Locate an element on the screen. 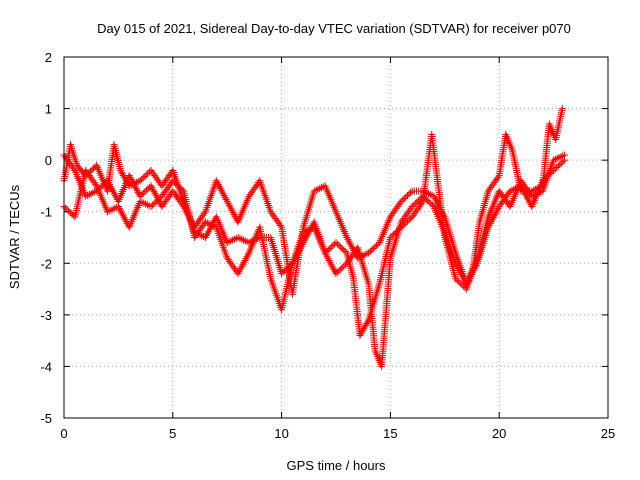 Image resolution: width=640 pixels, height=480 pixels. x-tick-label: 25 is located at coordinates (608, 433).